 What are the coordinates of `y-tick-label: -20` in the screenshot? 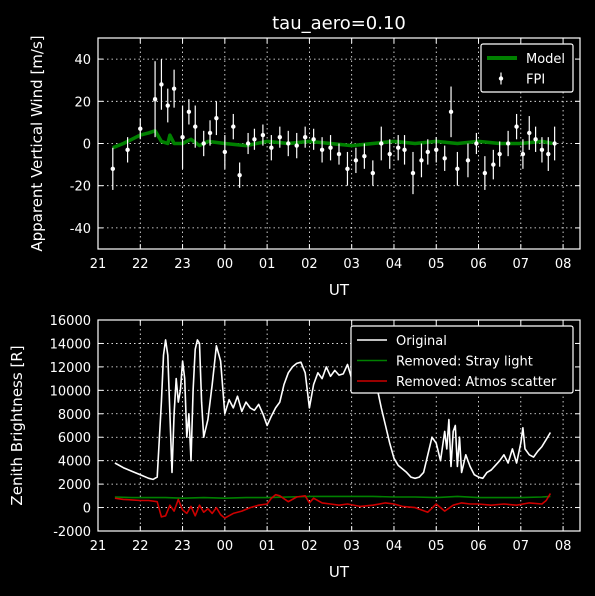 It's located at (80, 187).